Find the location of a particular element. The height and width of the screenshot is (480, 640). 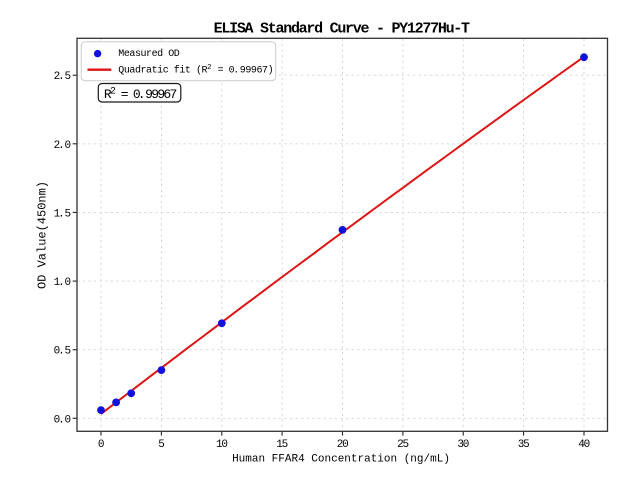

svg-text: Measured OD is located at coordinates (149, 54).